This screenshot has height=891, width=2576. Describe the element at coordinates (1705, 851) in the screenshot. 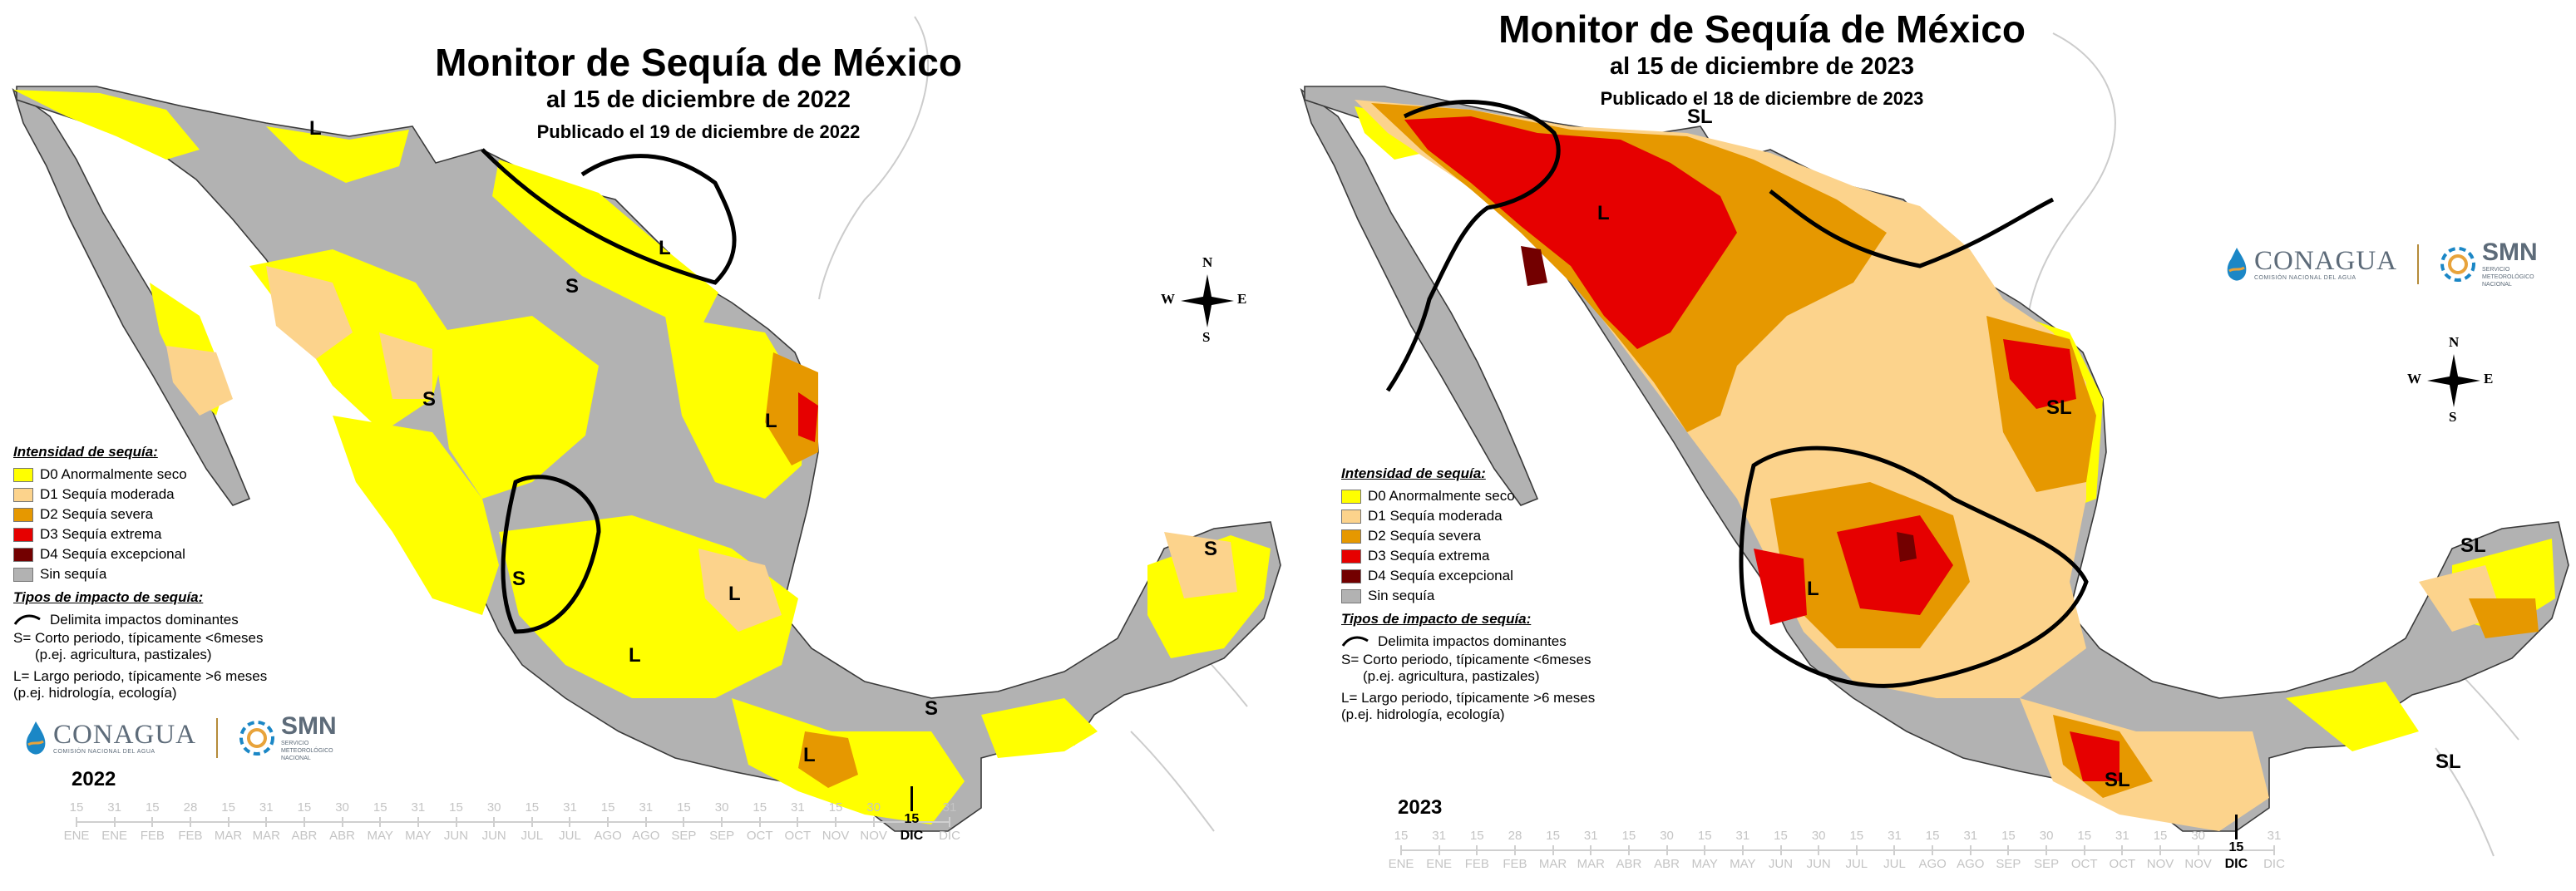

I see `timeline-tick: 15 MAY` at that location.